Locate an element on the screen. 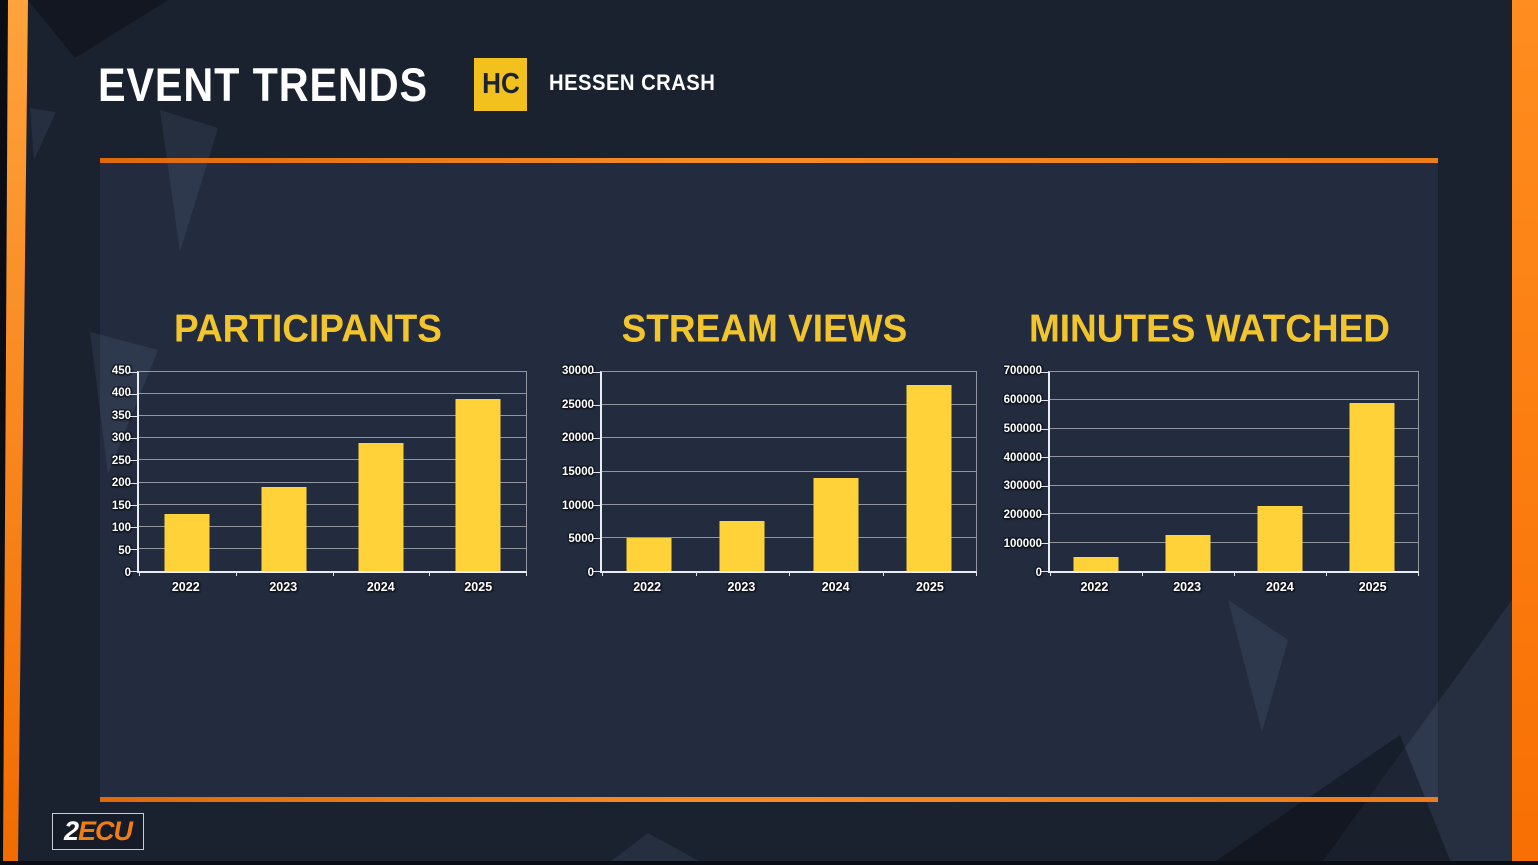  left-edge-strip is located at coordinates (4, 432).